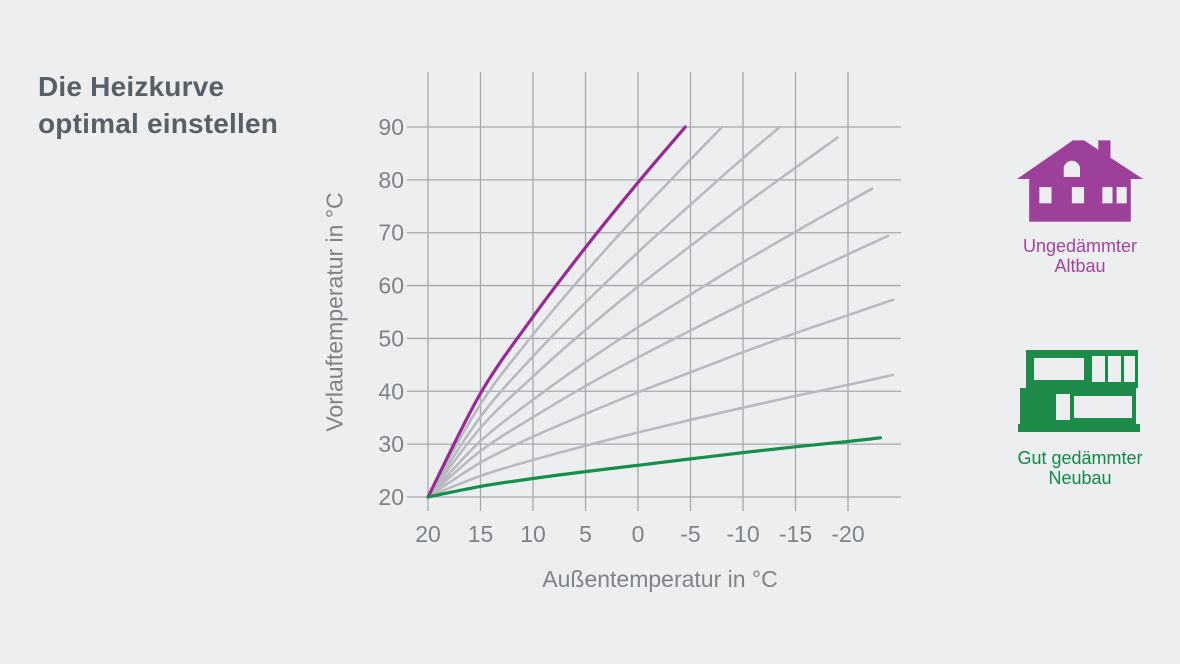  I want to click on modern-house-icon, so click(1079, 391).